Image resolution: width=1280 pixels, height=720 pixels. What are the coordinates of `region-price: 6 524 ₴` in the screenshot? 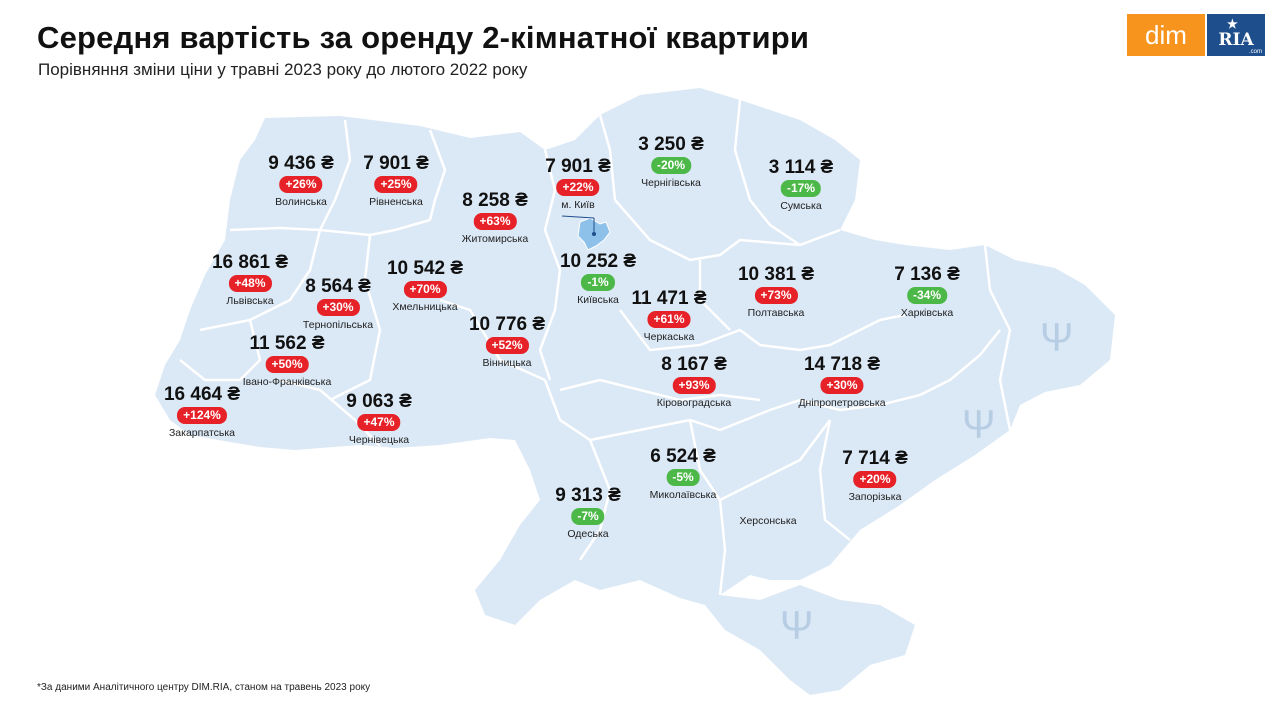 It's located at (683, 456).